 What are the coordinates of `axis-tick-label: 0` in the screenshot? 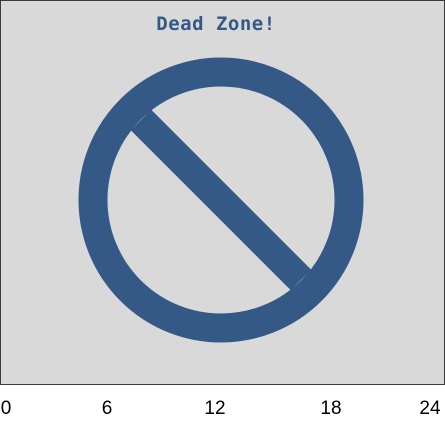 It's located at (6, 408).